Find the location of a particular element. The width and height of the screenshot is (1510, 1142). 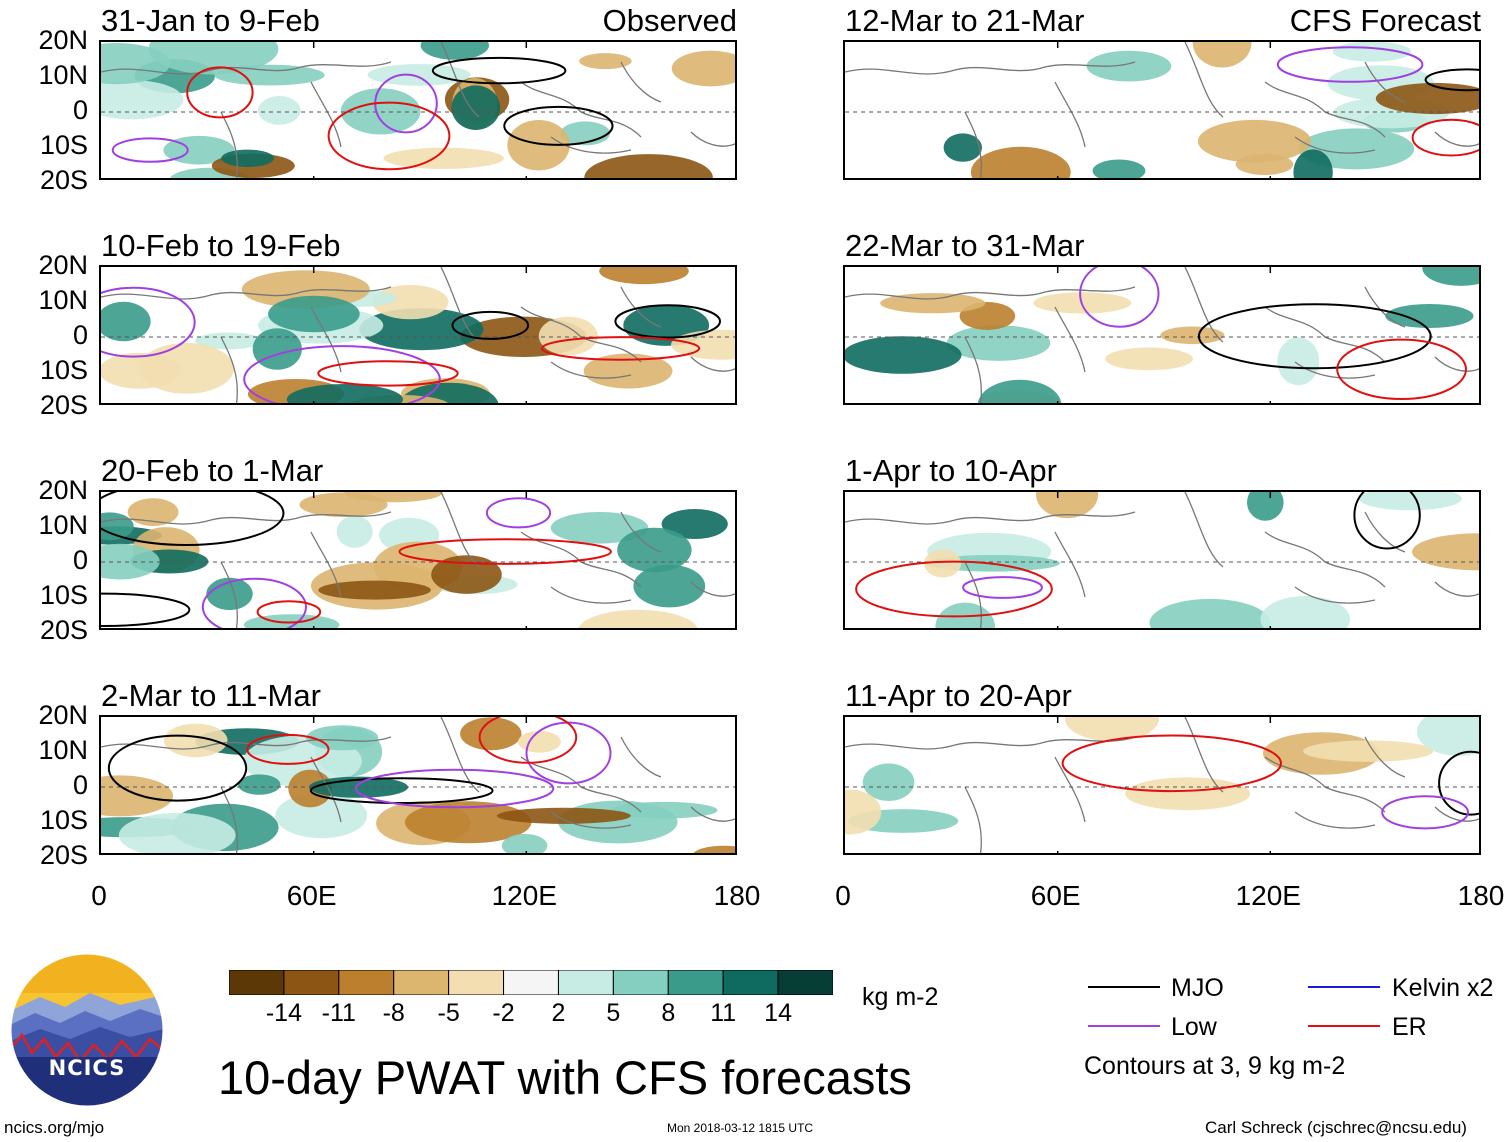

legend-note: Contours at 3, 9 kg m-2 is located at coordinates (1215, 1066).